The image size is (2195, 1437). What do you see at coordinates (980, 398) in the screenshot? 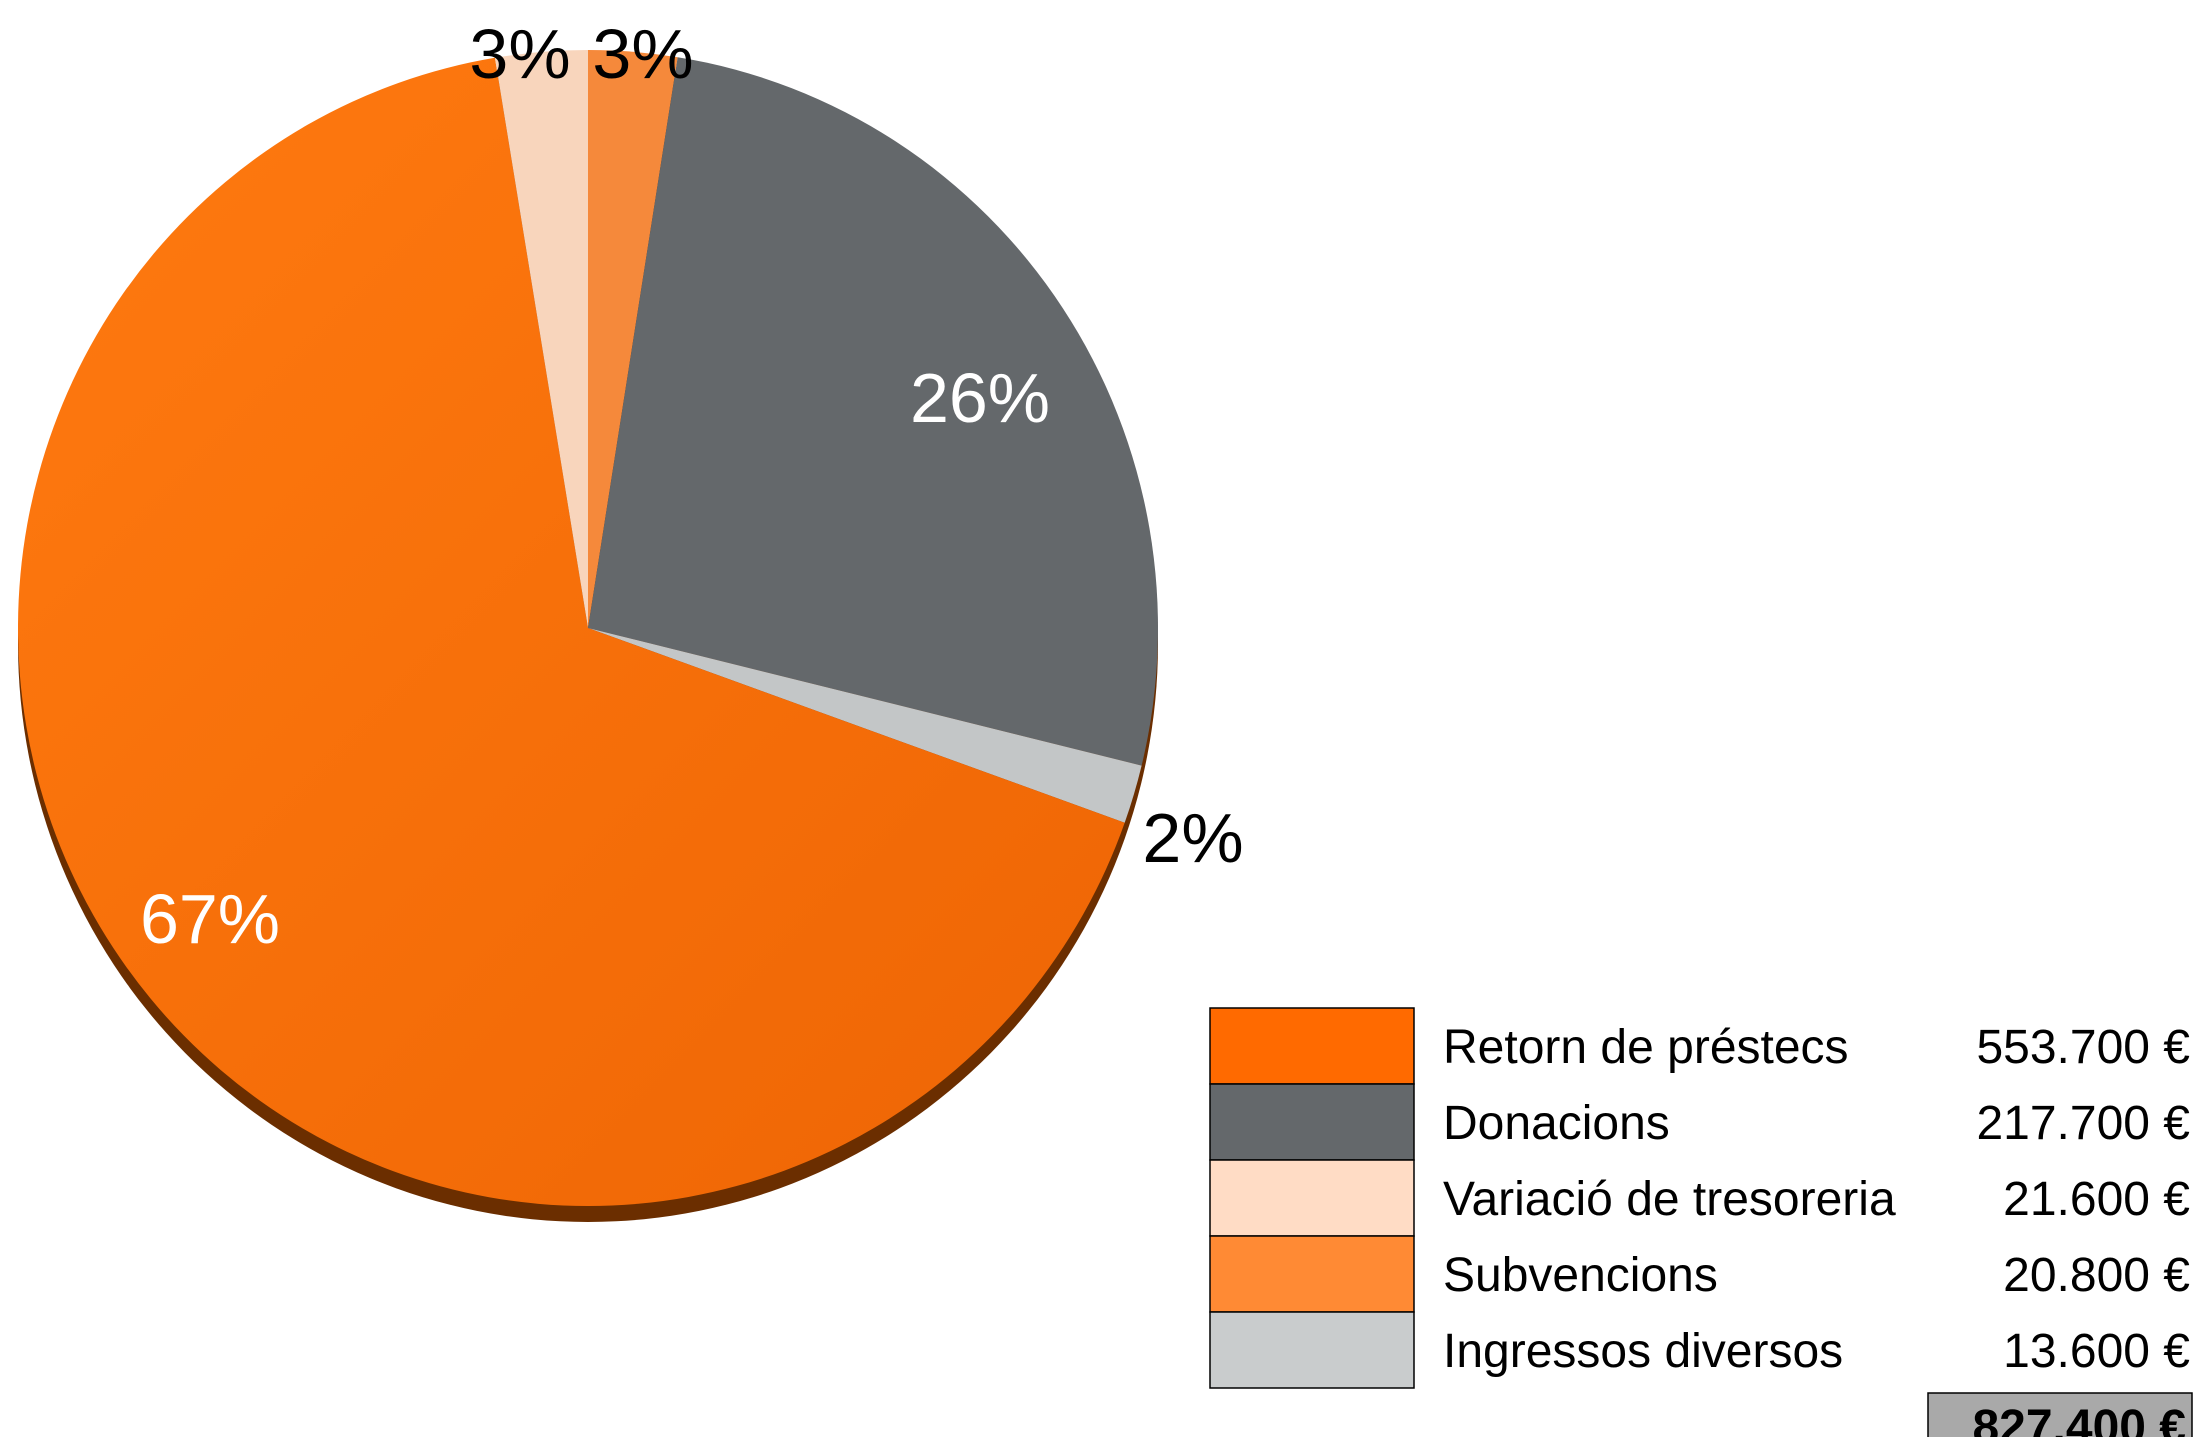
I see `slice-percent-label: 26%` at bounding box center [980, 398].